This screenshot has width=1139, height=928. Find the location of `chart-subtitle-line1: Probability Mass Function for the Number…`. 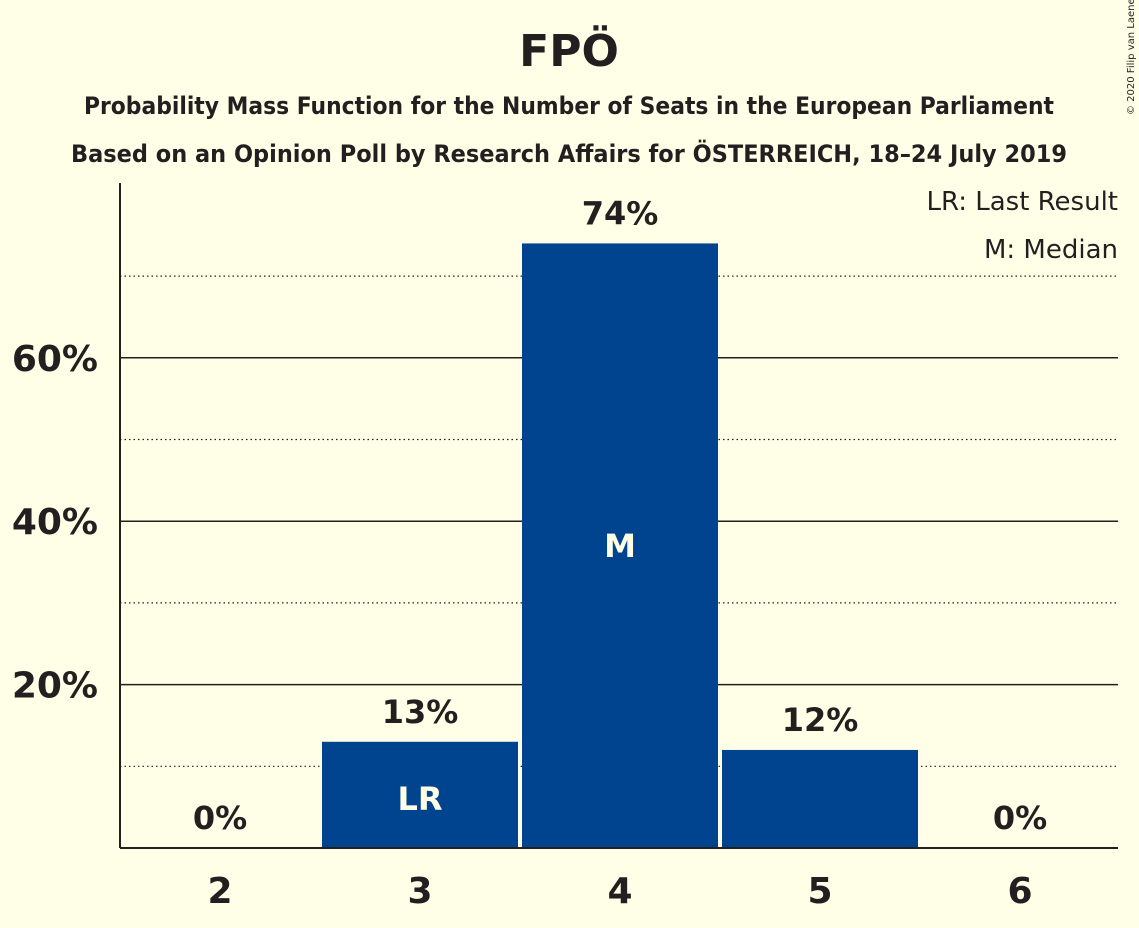

chart-subtitle-line1: Probability Mass Function for the Number… is located at coordinates (569, 106).